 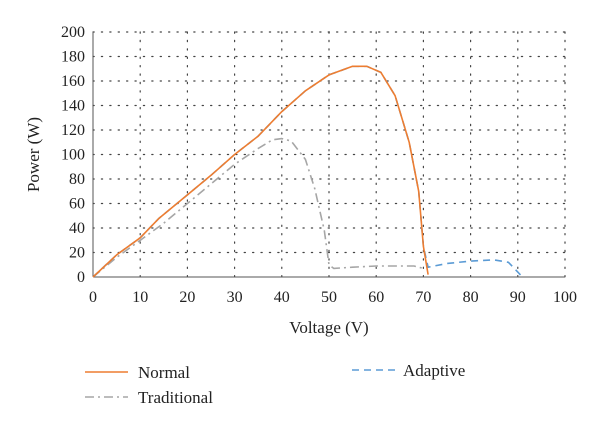 What do you see at coordinates (175, 397) in the screenshot?
I see `legend-label-traditional: Traditional` at bounding box center [175, 397].